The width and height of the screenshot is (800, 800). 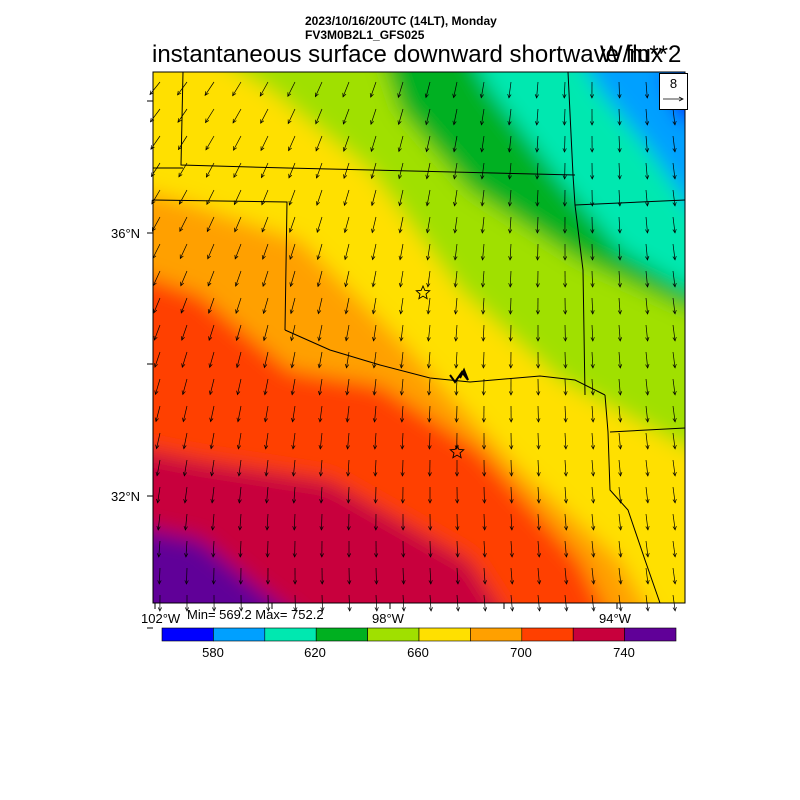 What do you see at coordinates (419, 634) in the screenshot?
I see `colorbar` at bounding box center [419, 634].